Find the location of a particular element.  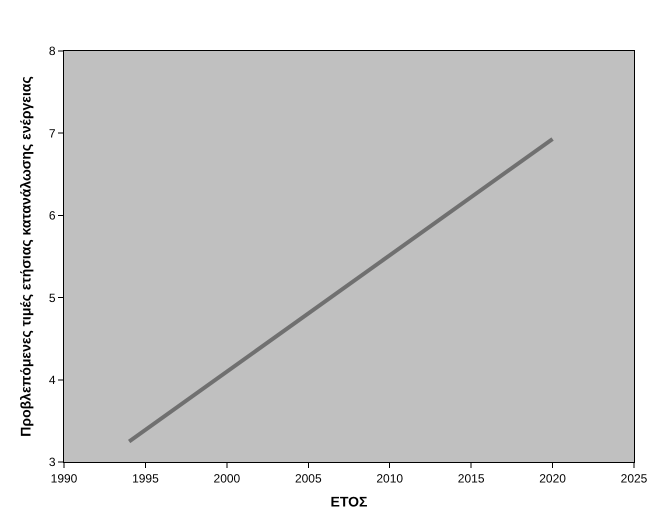

x-tick-label: 2005 is located at coordinates (308, 478).